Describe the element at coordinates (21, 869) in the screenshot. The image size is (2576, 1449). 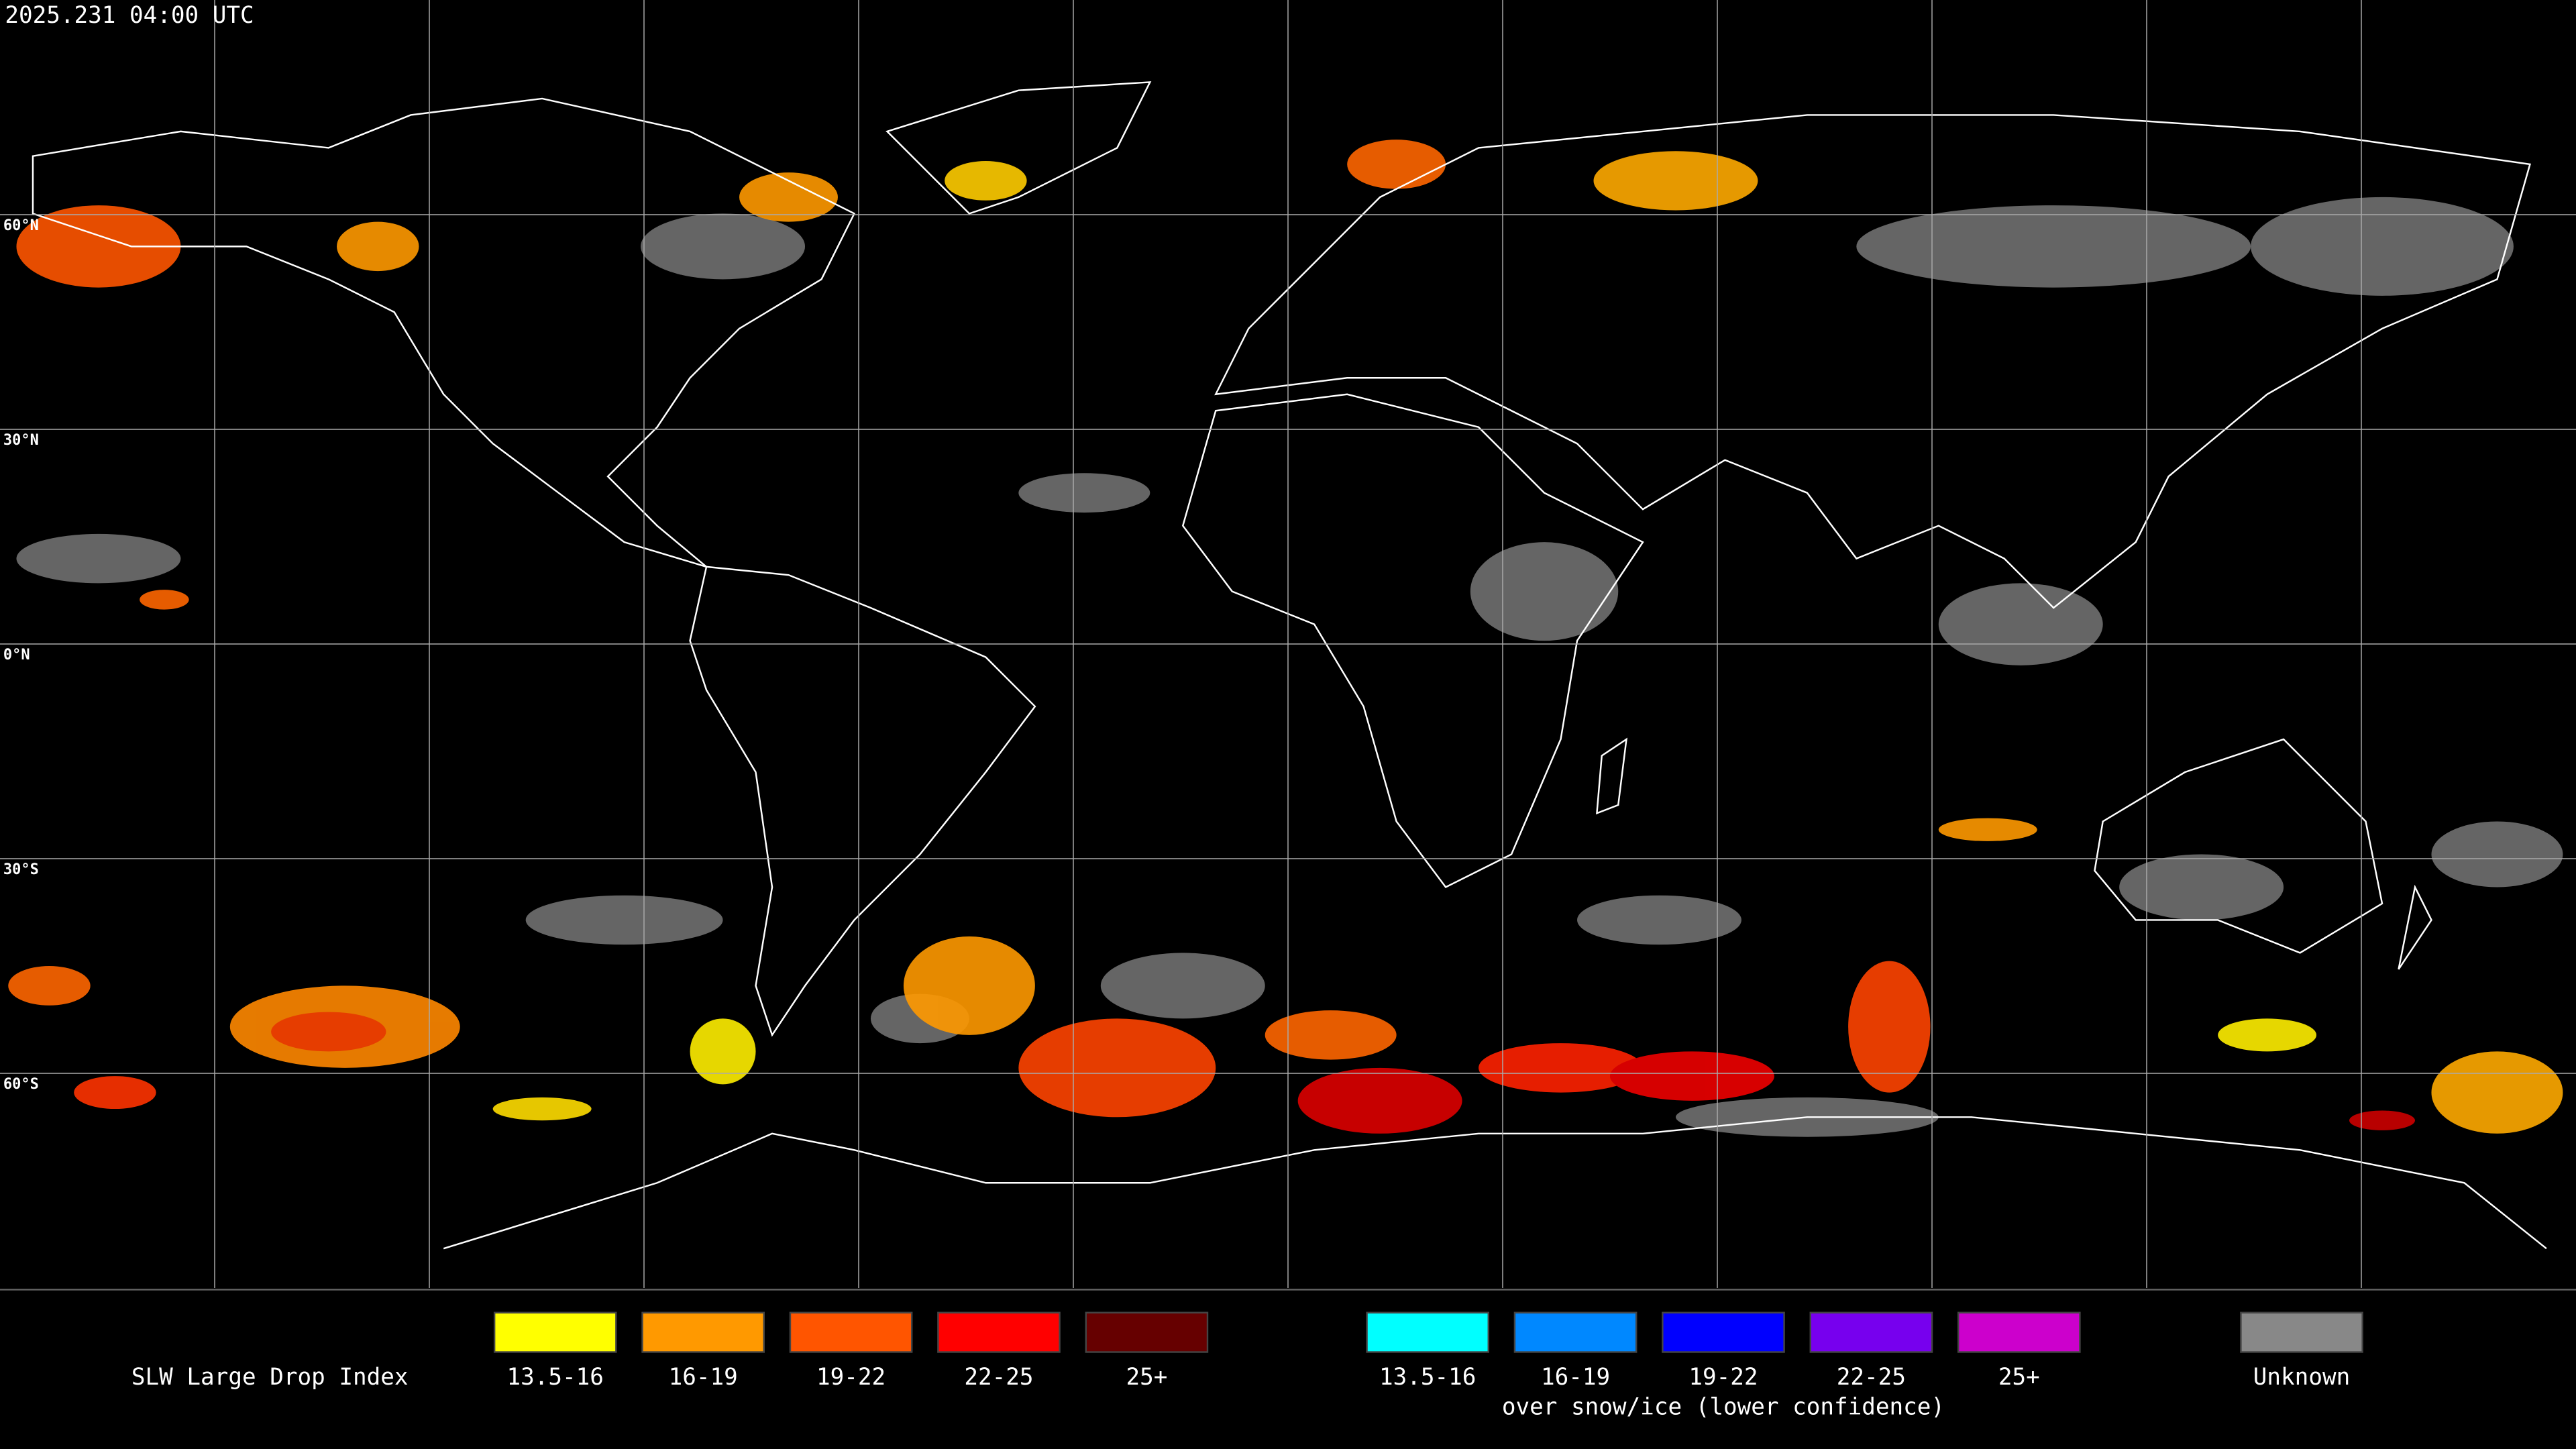
I see `latitude-label: 30°S` at that location.